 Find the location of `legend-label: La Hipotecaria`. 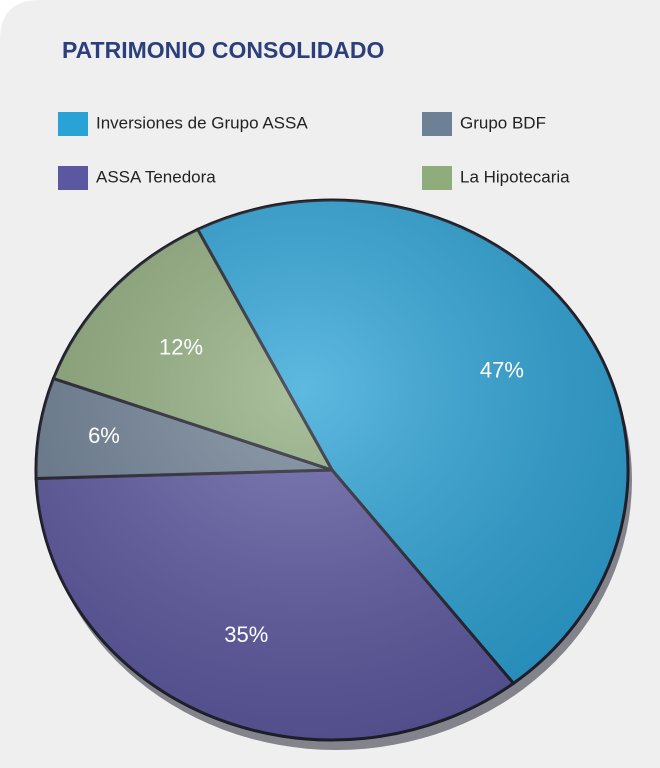

legend-label: La Hipotecaria is located at coordinates (515, 176).